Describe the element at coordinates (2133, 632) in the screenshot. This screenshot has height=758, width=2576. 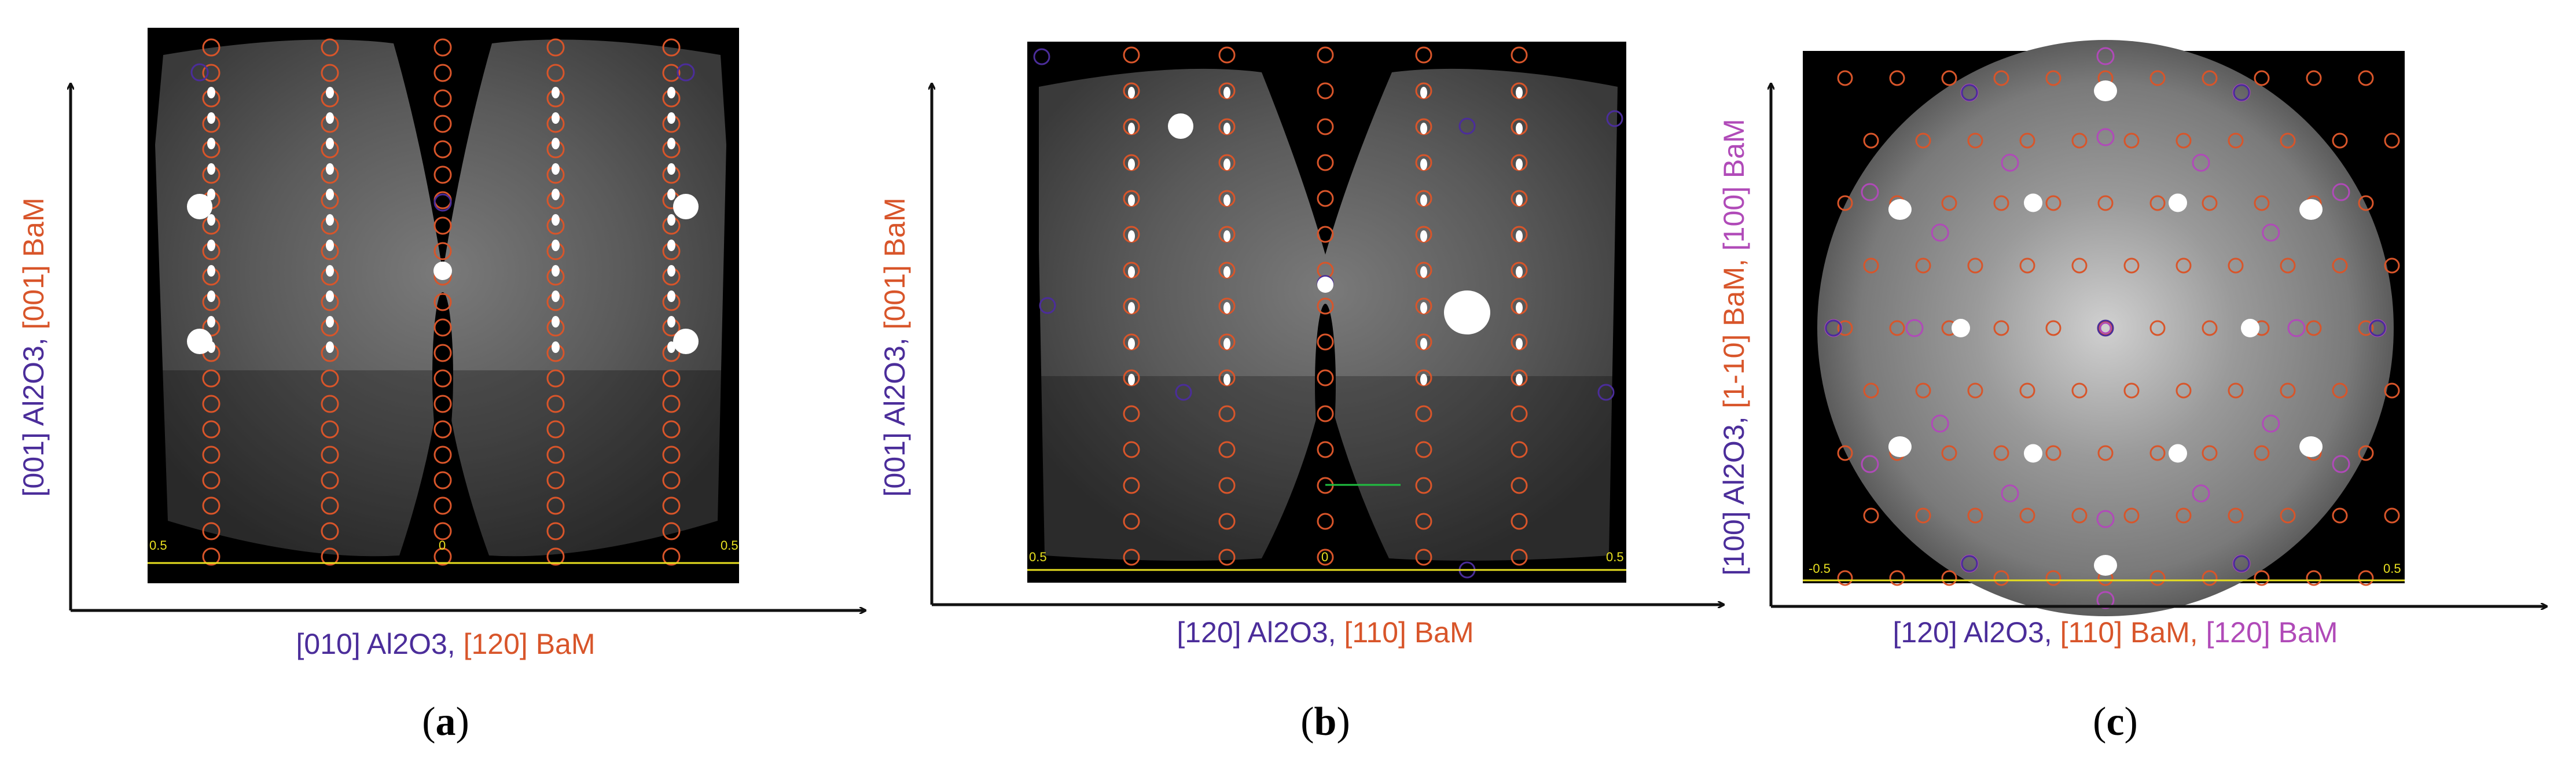
I see `panel-c-x-label-bam-orange: [110] BaM,` at that location.